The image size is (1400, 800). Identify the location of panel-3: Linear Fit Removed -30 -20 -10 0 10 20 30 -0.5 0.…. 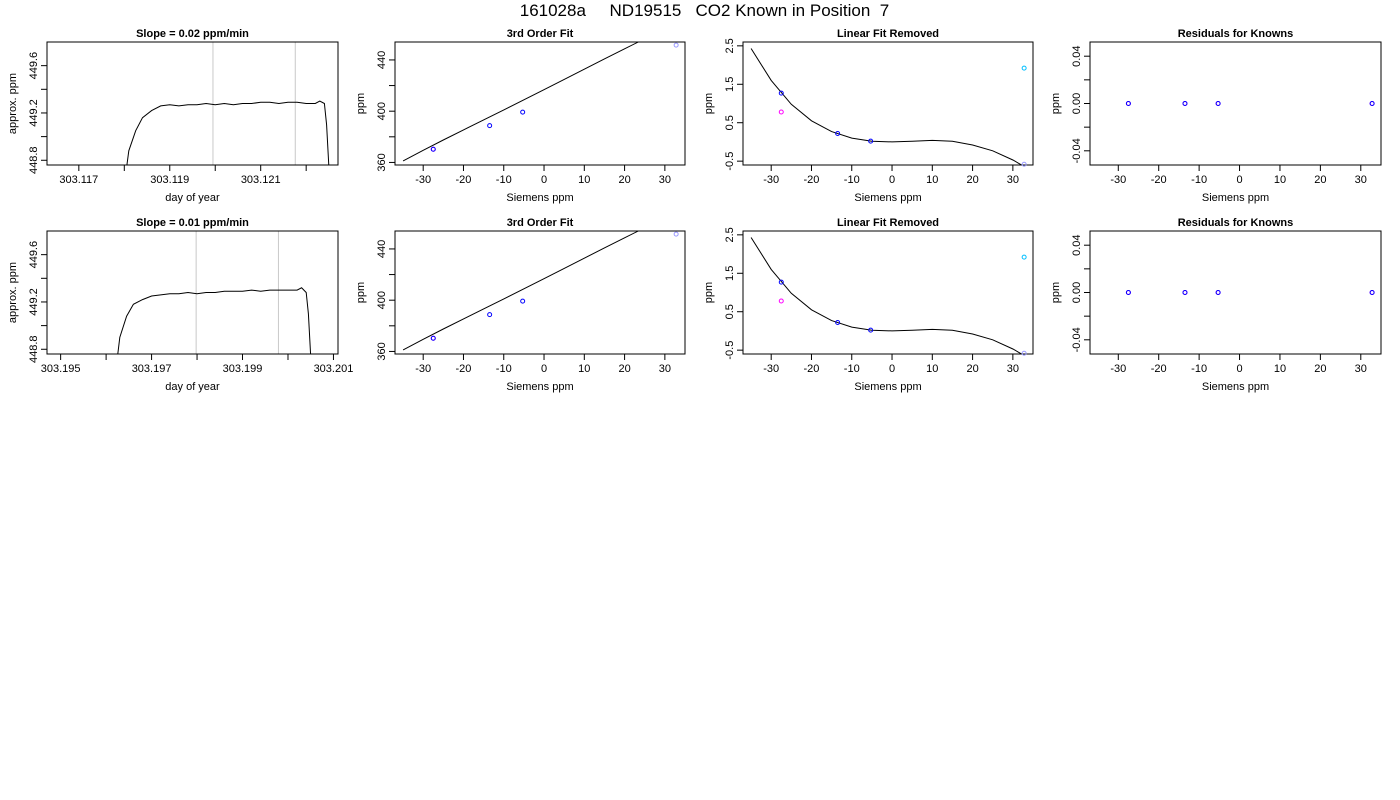
(868, 116).